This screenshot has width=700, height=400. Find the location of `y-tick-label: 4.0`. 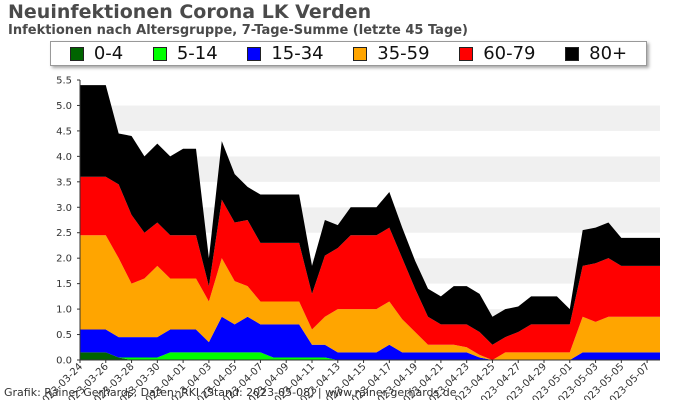

y-tick-label: 4.0 is located at coordinates (64, 157).